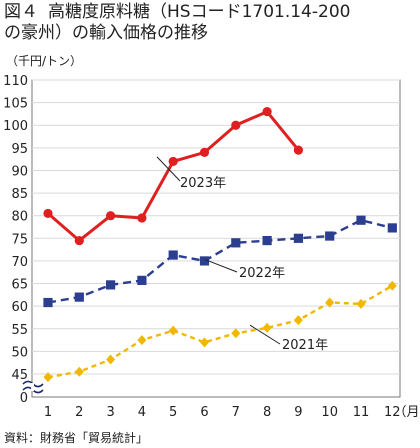 This screenshot has height=448, width=420. I want to click on y-tick-label: 60, so click(19, 307).